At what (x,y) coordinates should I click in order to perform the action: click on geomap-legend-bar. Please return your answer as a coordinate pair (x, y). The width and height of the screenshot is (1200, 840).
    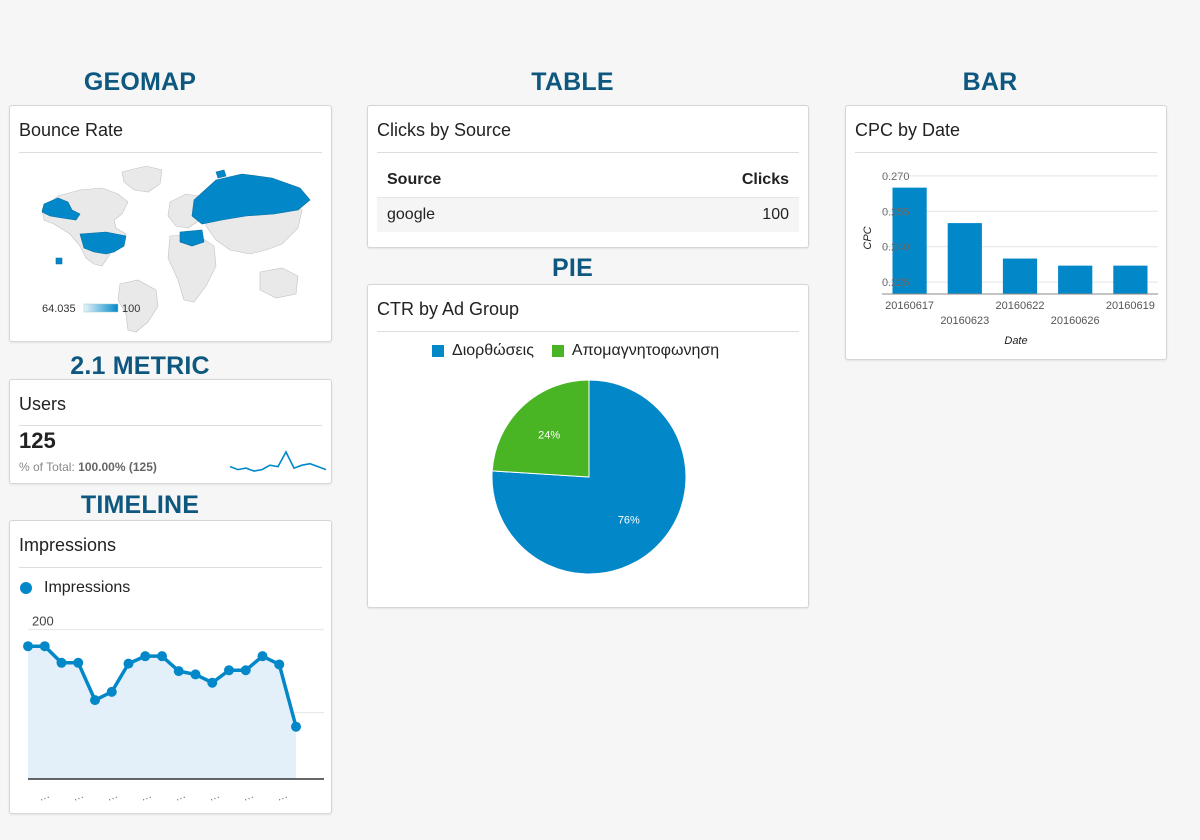
    Looking at the image, I should click on (101, 308).